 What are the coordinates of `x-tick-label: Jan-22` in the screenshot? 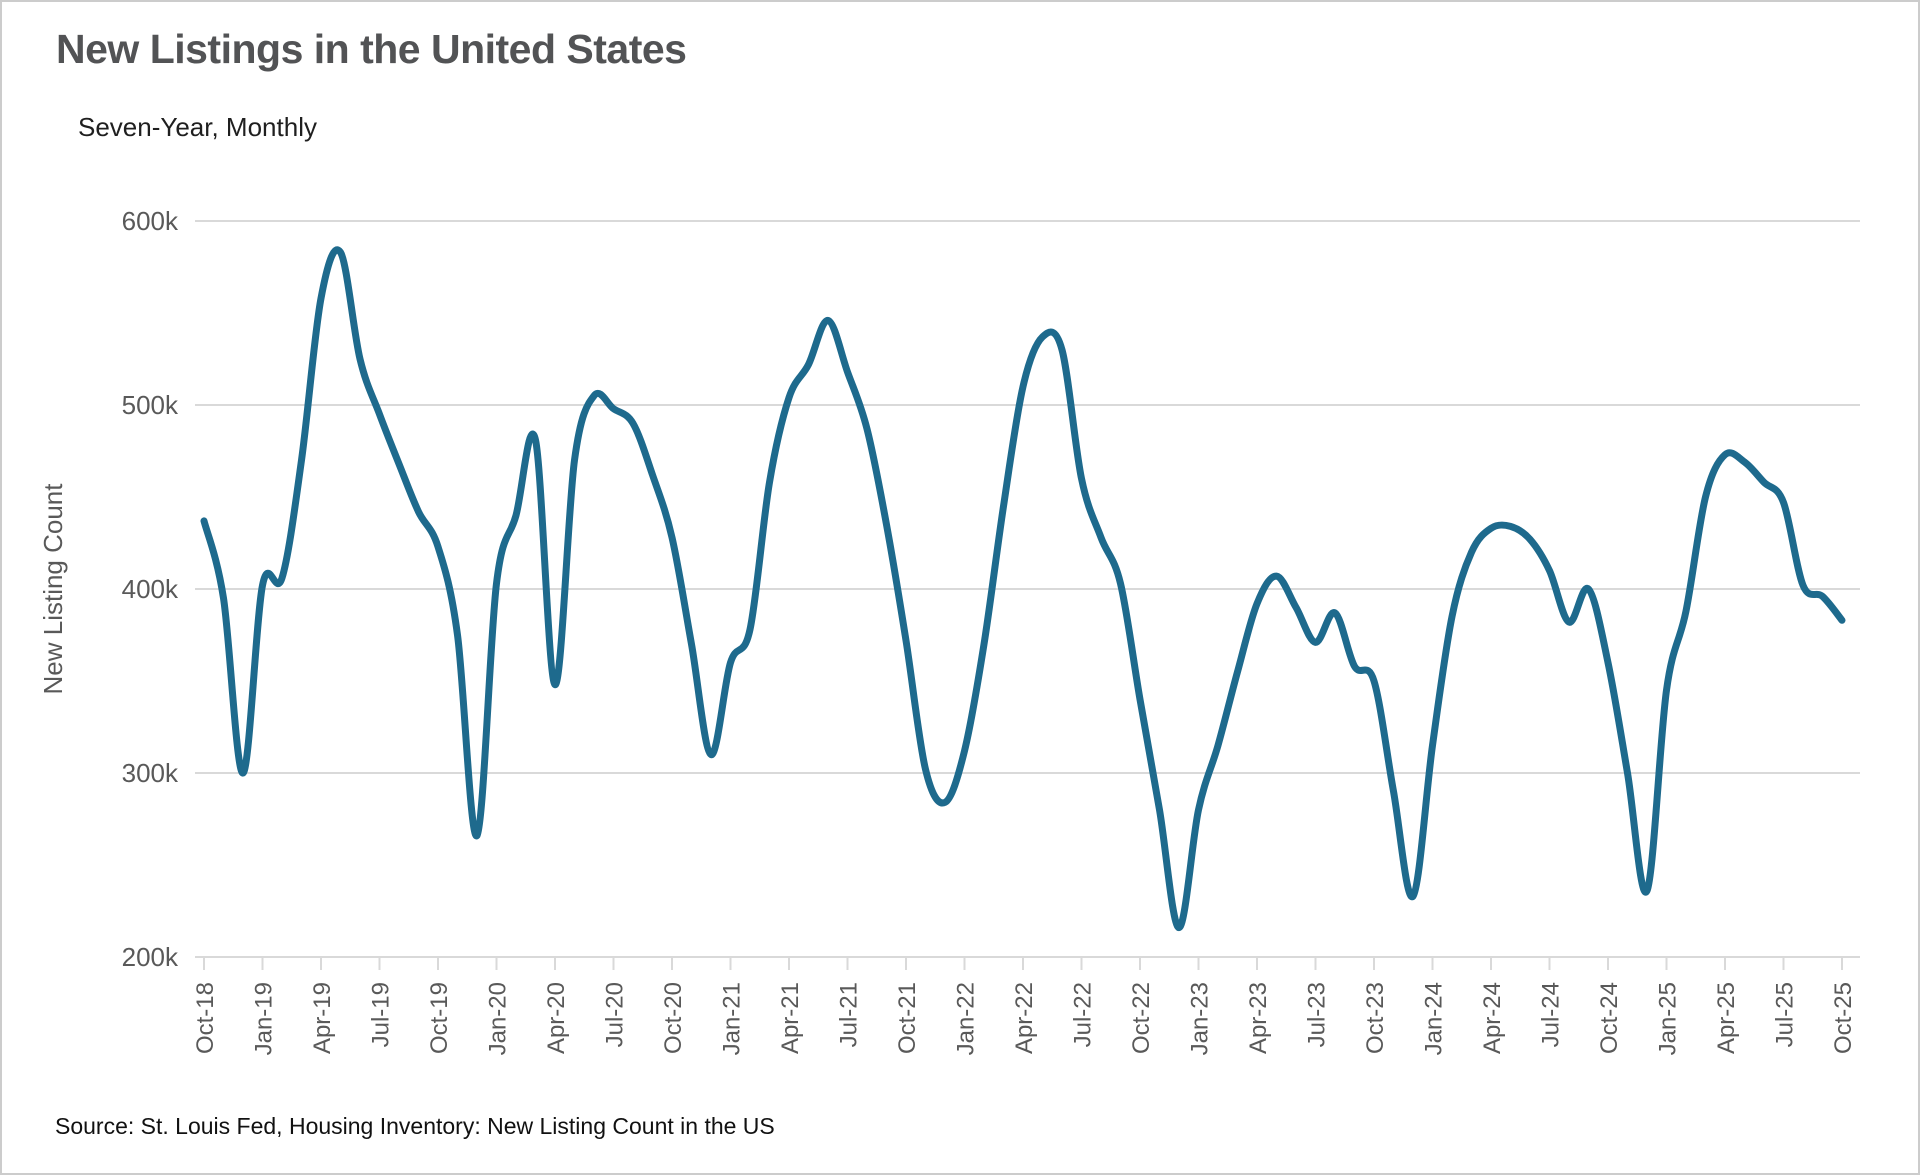 It's located at (966, 1018).